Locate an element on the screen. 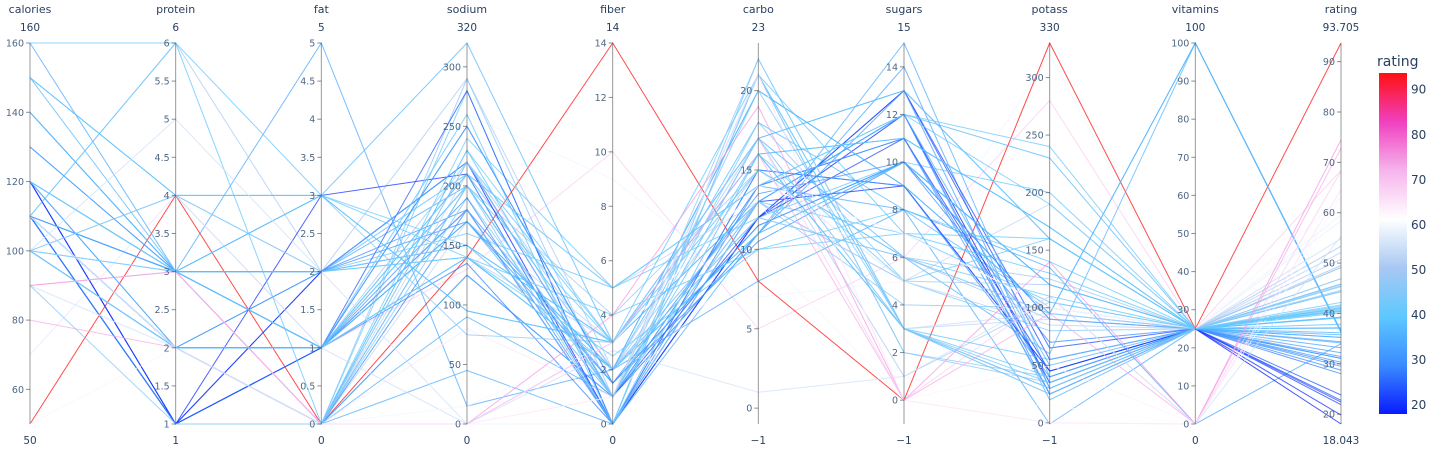  tick-label: 40 is located at coordinates (1183, 272).